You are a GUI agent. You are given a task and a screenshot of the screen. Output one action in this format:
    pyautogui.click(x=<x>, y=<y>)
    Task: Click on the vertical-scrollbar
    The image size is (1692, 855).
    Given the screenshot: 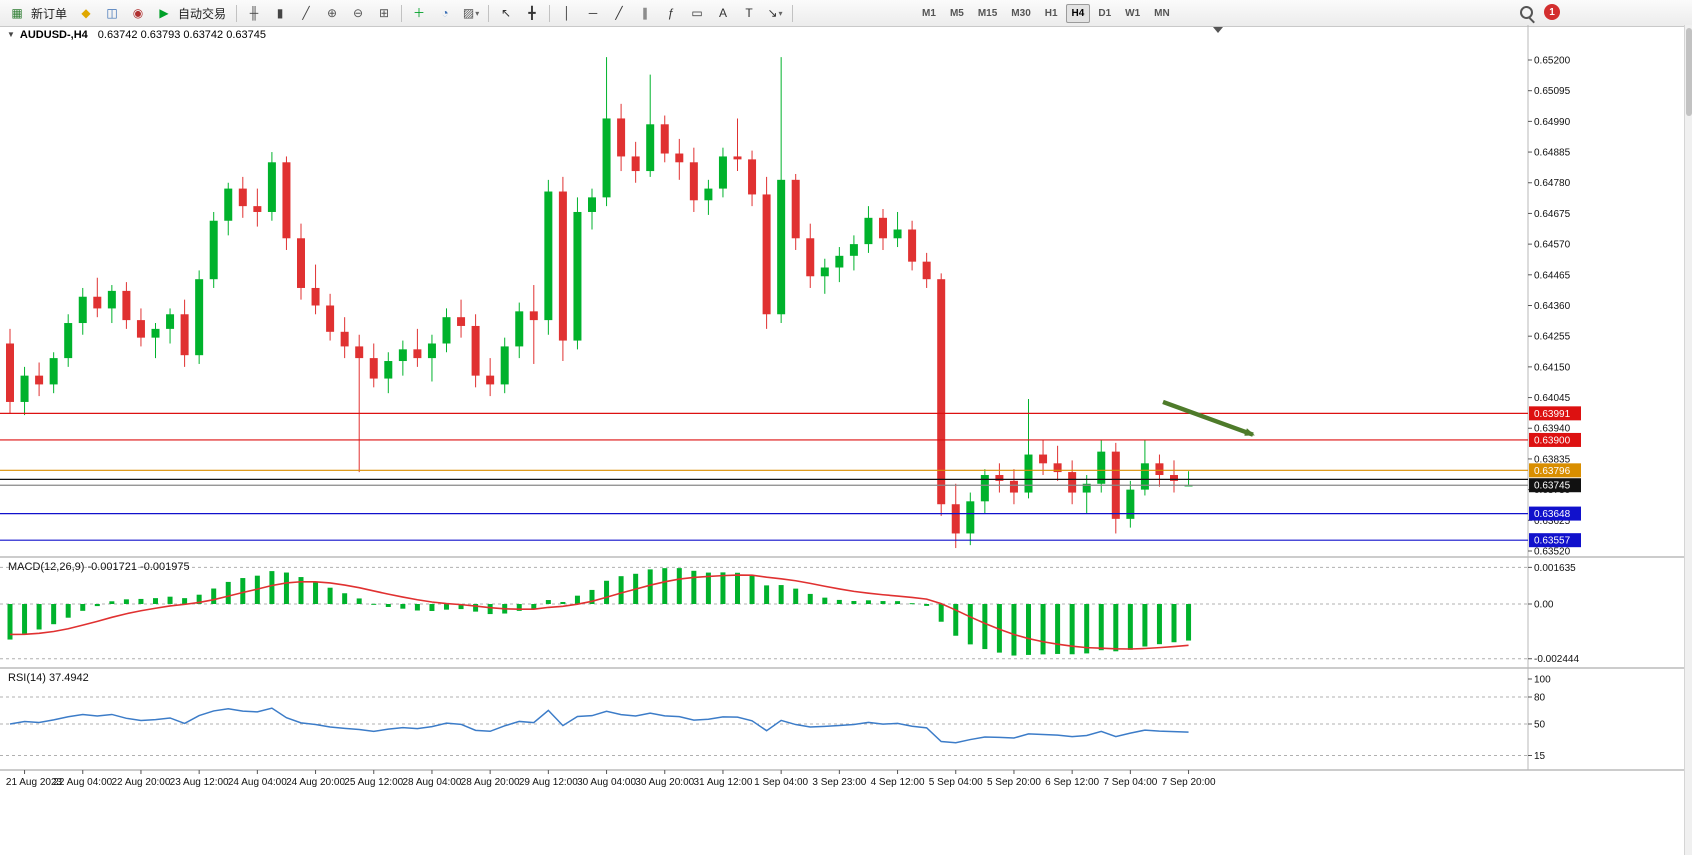 What is the action you would take?
    pyautogui.click(x=1688, y=440)
    